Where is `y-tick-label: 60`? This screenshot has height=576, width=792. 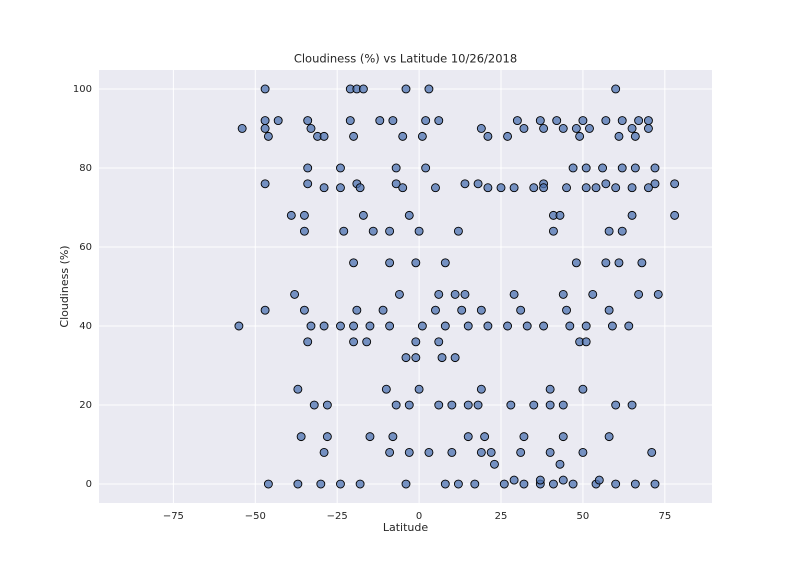 y-tick-label: 60 is located at coordinates (85, 247).